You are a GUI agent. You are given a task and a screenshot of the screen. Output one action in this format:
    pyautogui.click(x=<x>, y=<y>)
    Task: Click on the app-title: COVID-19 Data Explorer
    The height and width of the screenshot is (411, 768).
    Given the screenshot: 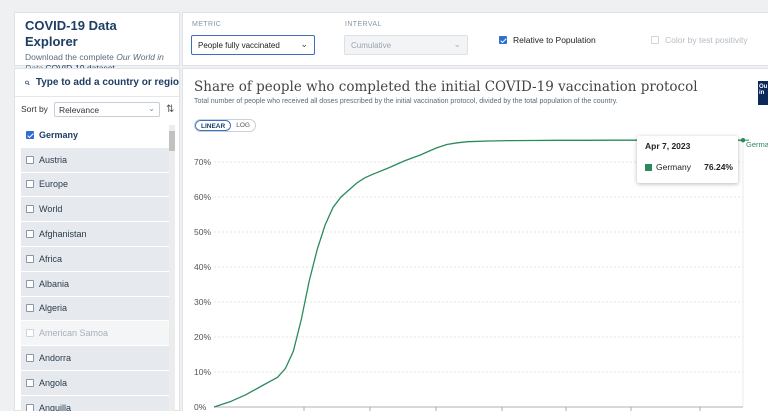 What is the action you would take?
    pyautogui.click(x=71, y=33)
    